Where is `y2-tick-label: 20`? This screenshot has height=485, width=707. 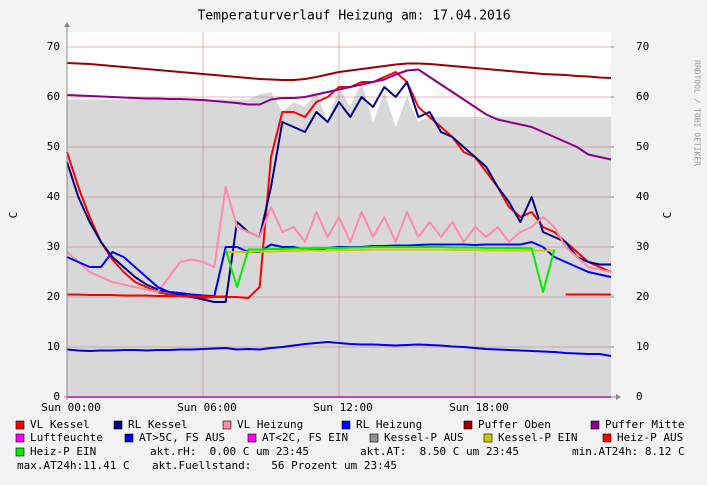 y2-tick-label: 20 is located at coordinates (642, 296).